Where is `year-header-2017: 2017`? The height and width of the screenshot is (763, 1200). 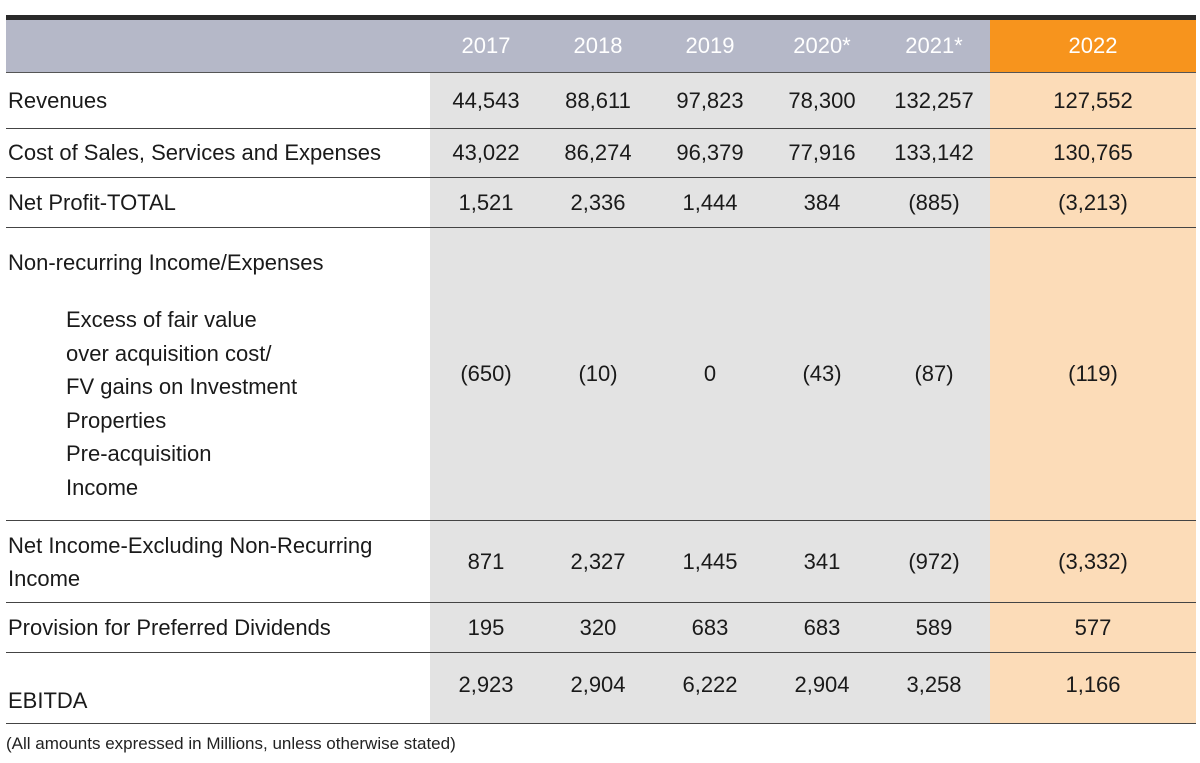 year-header-2017: 2017 is located at coordinates (486, 44).